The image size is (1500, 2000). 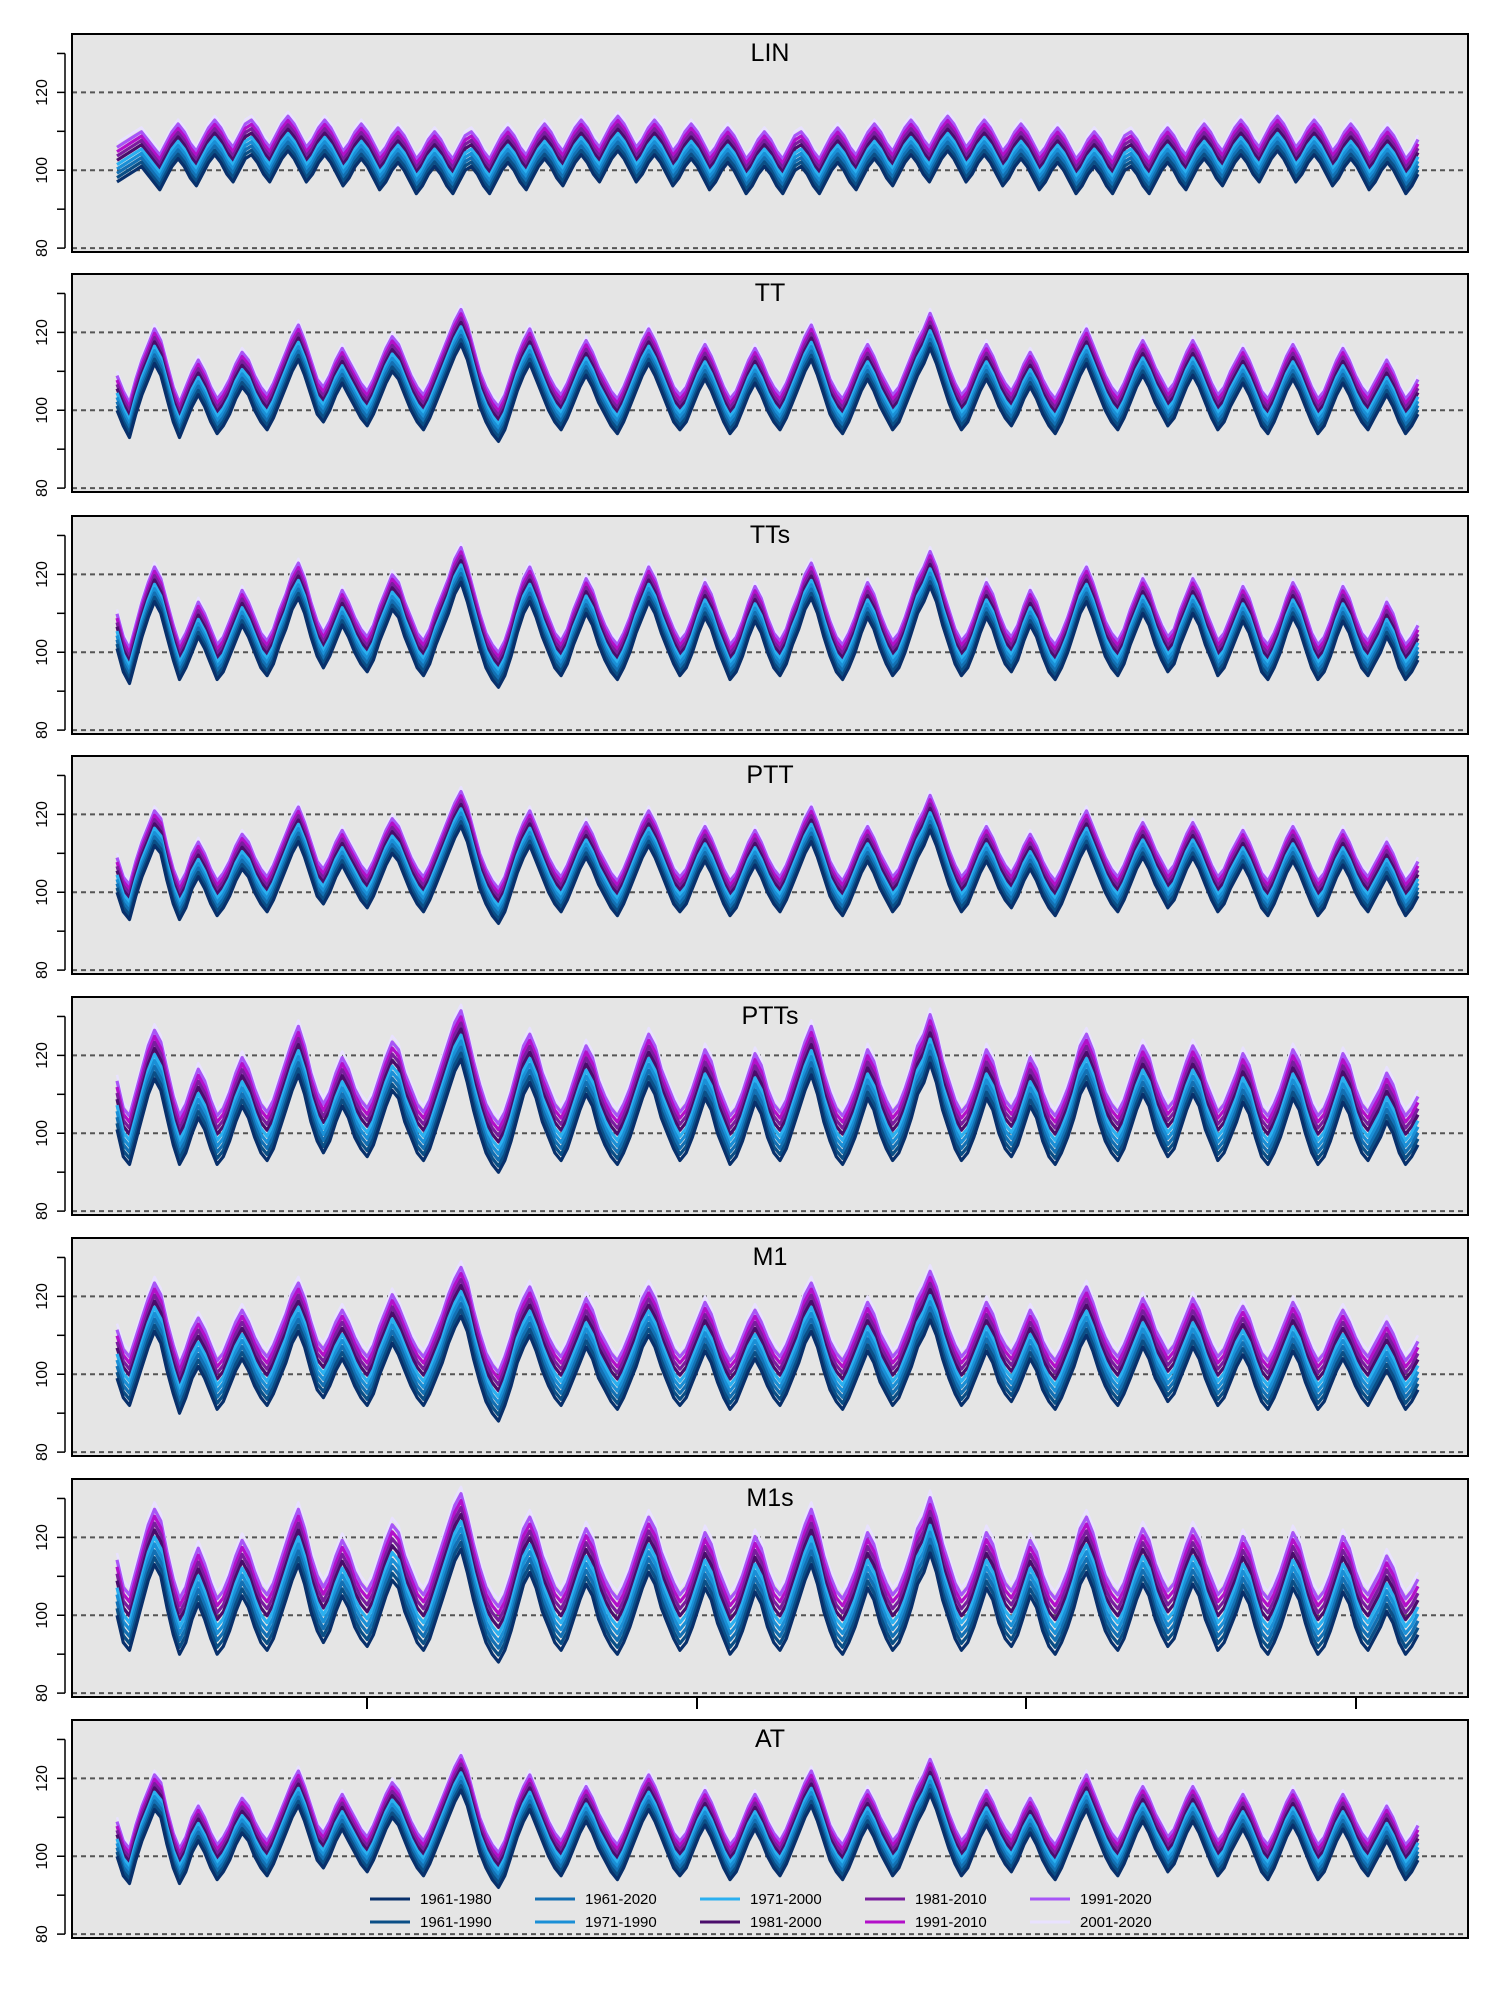 I want to click on legend-item: 1971-2000, so click(x=761, y=1899).